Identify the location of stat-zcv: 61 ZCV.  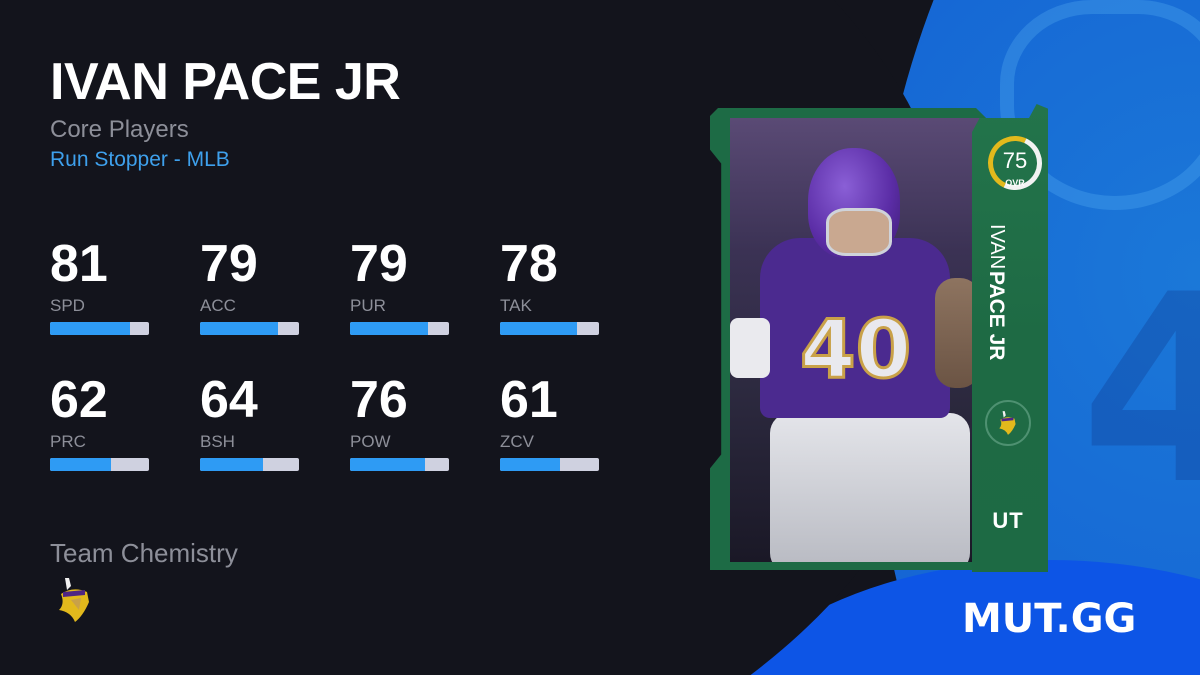
(550, 425).